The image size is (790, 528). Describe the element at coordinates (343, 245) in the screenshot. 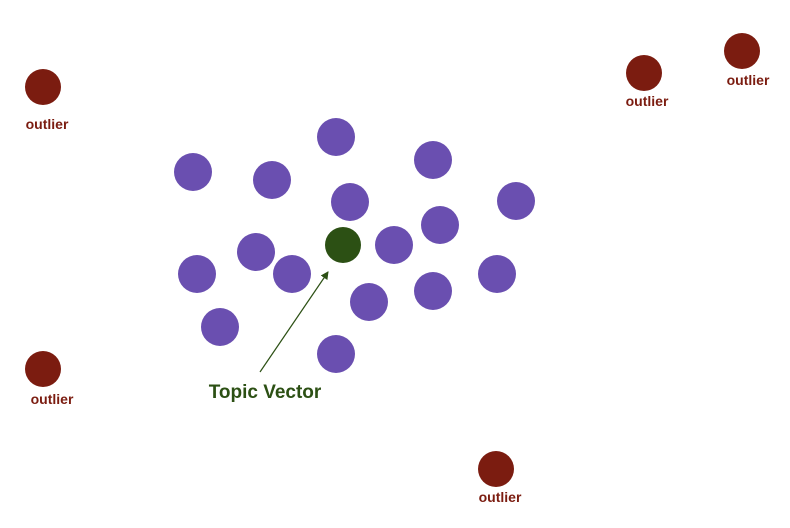

I see `topic-vector-point` at that location.